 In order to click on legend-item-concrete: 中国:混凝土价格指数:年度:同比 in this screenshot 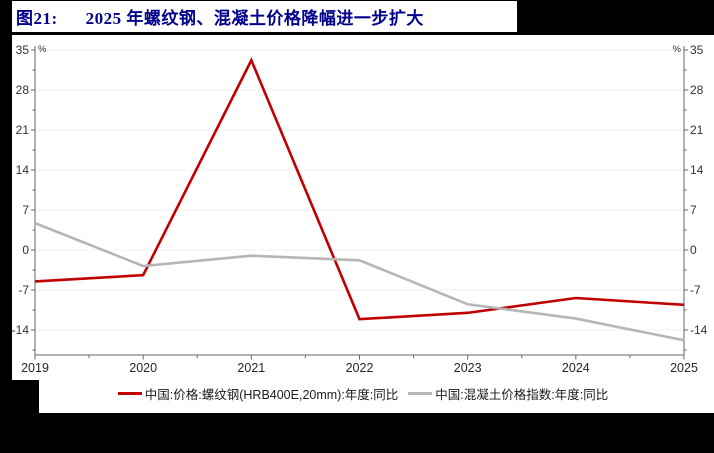, I will do `click(508, 393)`.